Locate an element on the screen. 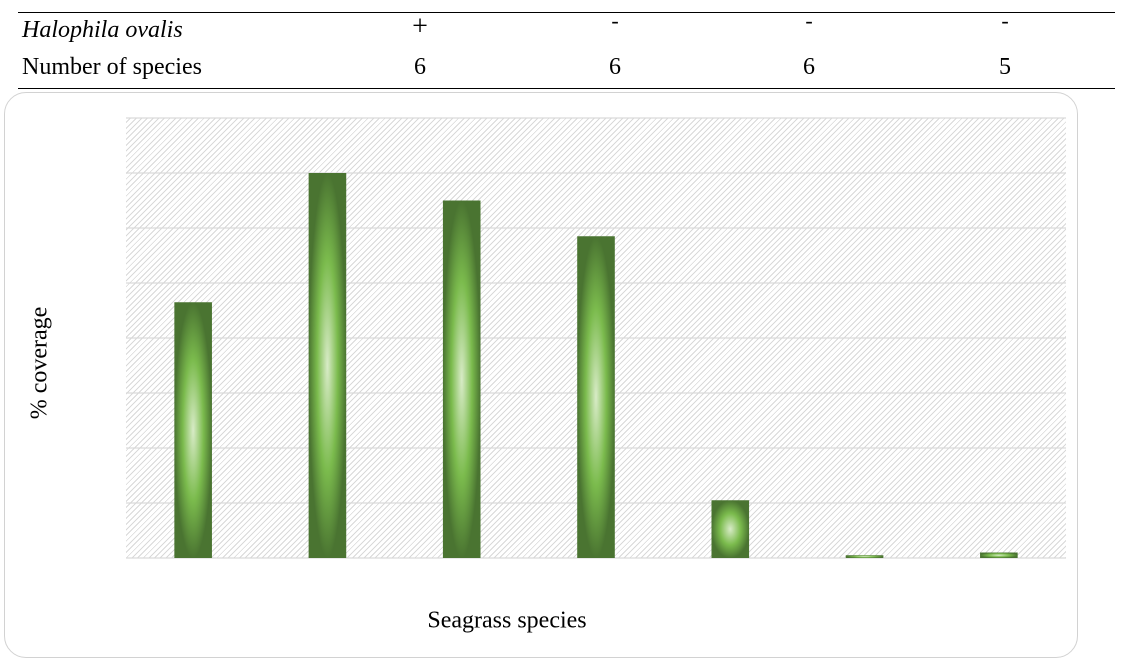  presence-cell: + is located at coordinates (420, 26).